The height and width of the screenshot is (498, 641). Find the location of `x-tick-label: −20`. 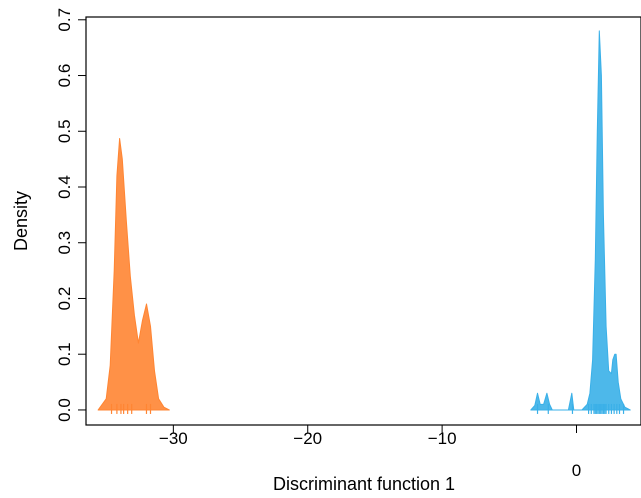

x-tick-label: −20 is located at coordinates (307, 438).